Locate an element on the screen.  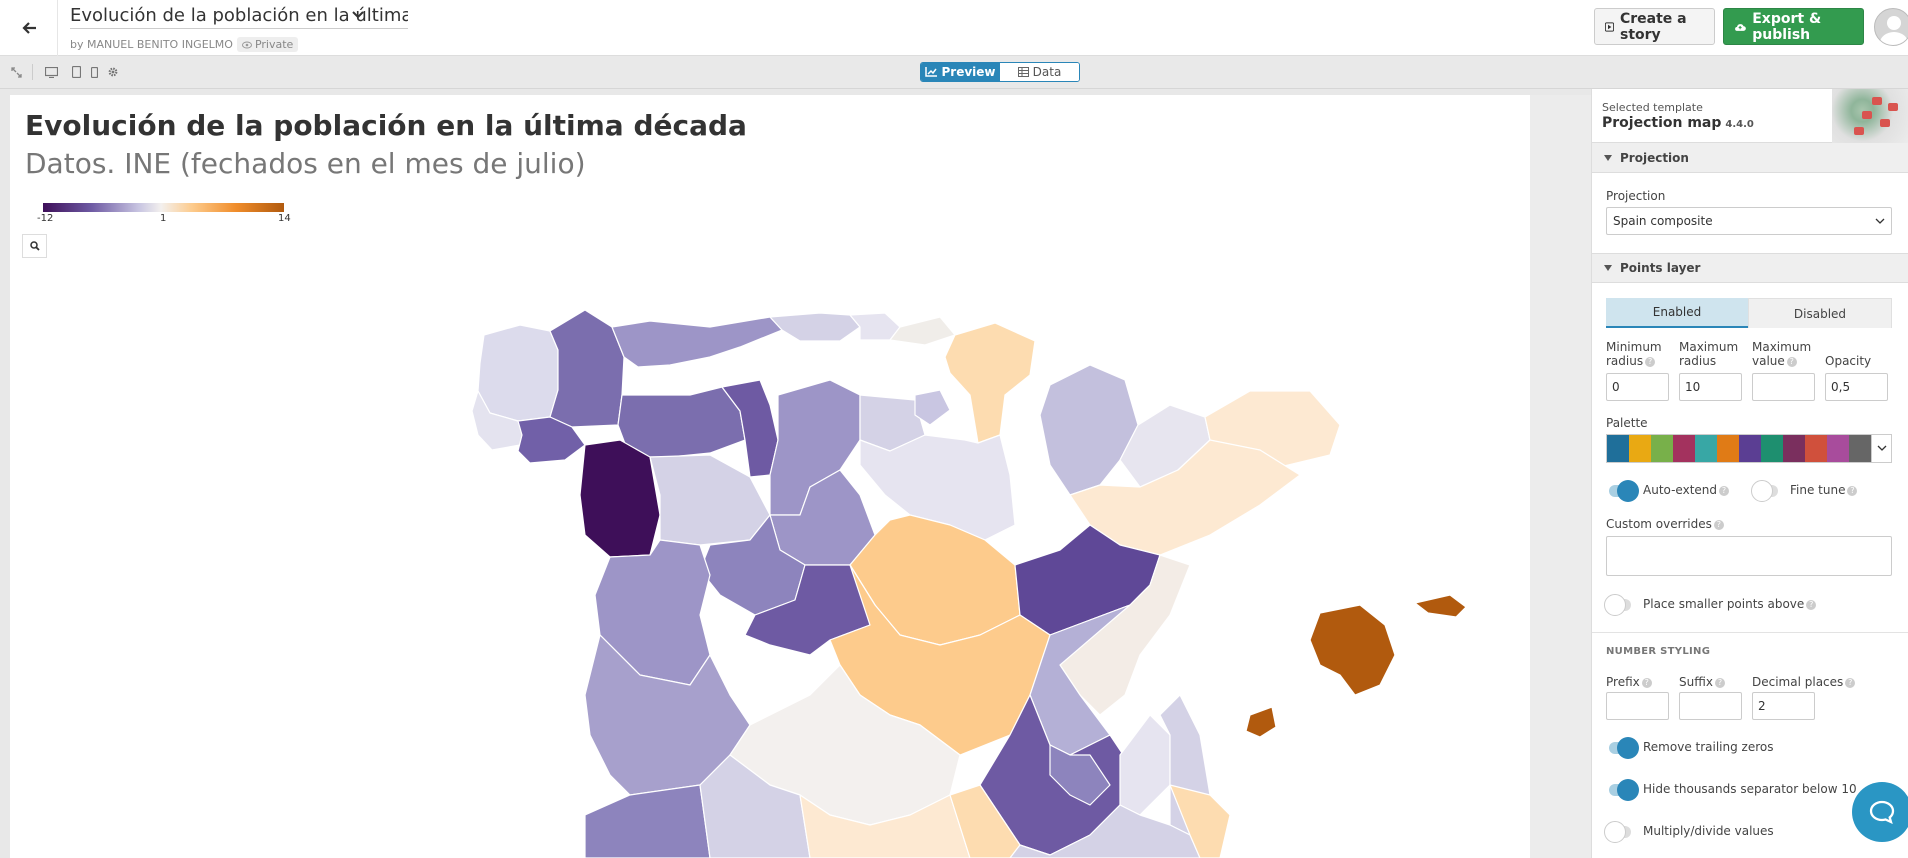
search-icon is located at coordinates (34, 246).